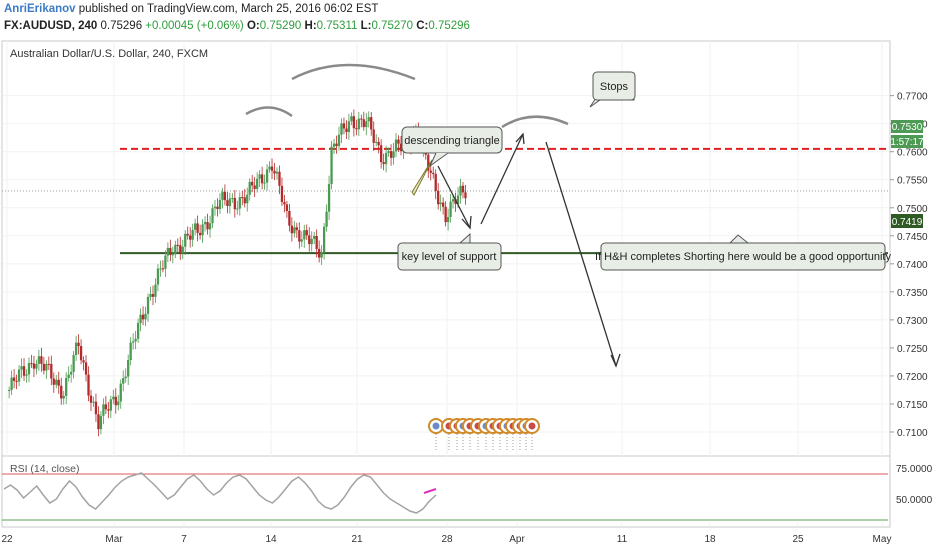 This screenshot has width=932, height=550. Describe the element at coordinates (912, 405) in the screenshot. I see `price-tick-label: 0.7150` at that location.